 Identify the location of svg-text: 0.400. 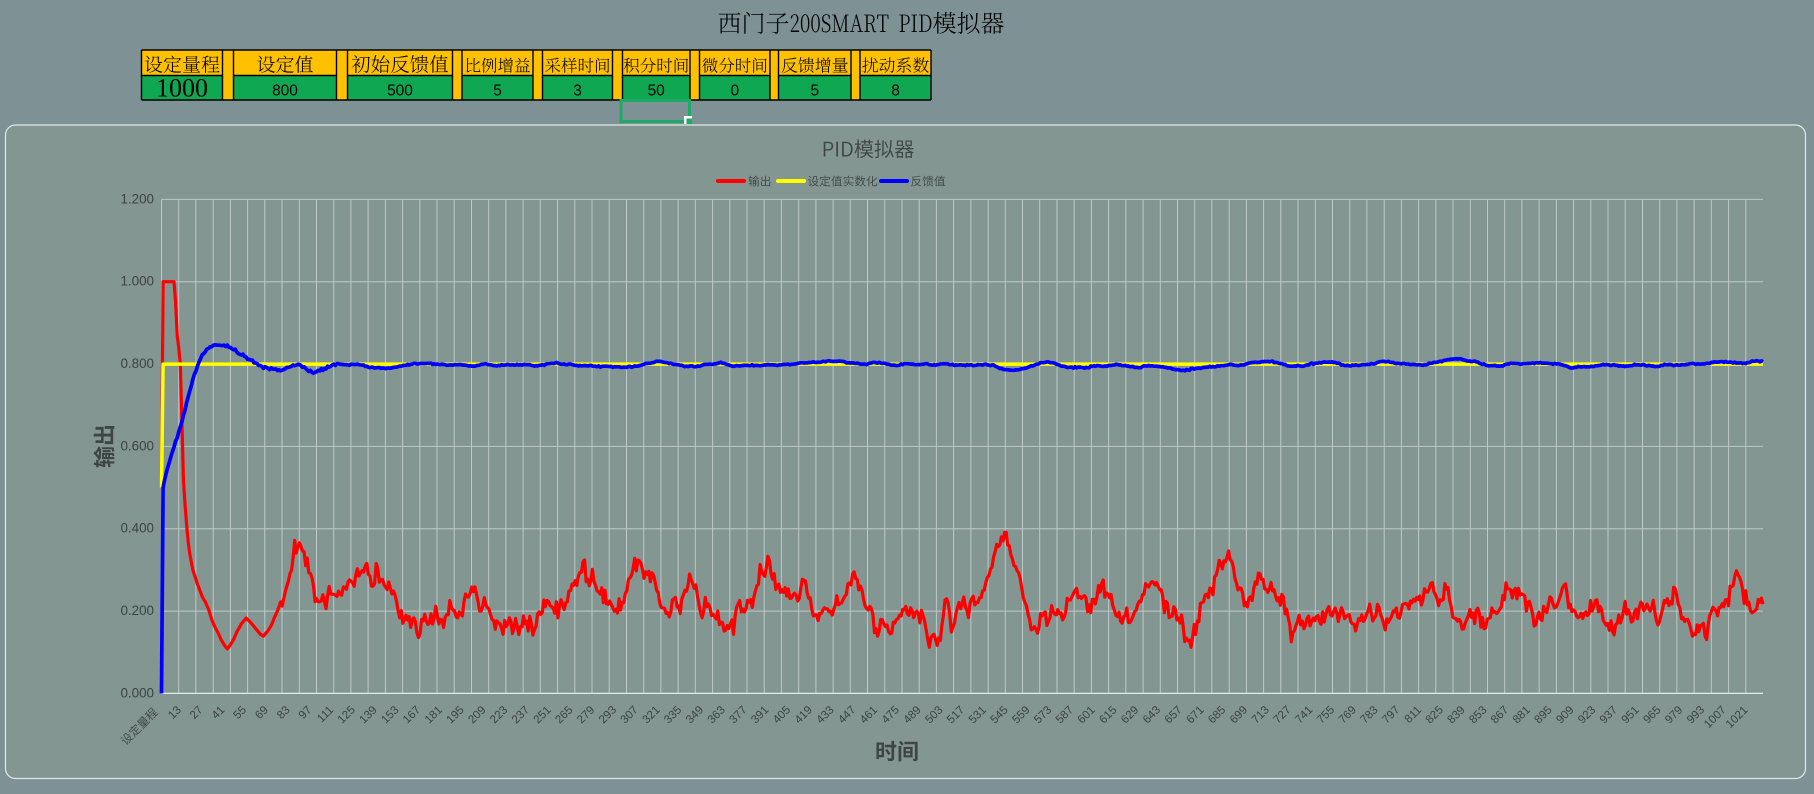
(137, 528).